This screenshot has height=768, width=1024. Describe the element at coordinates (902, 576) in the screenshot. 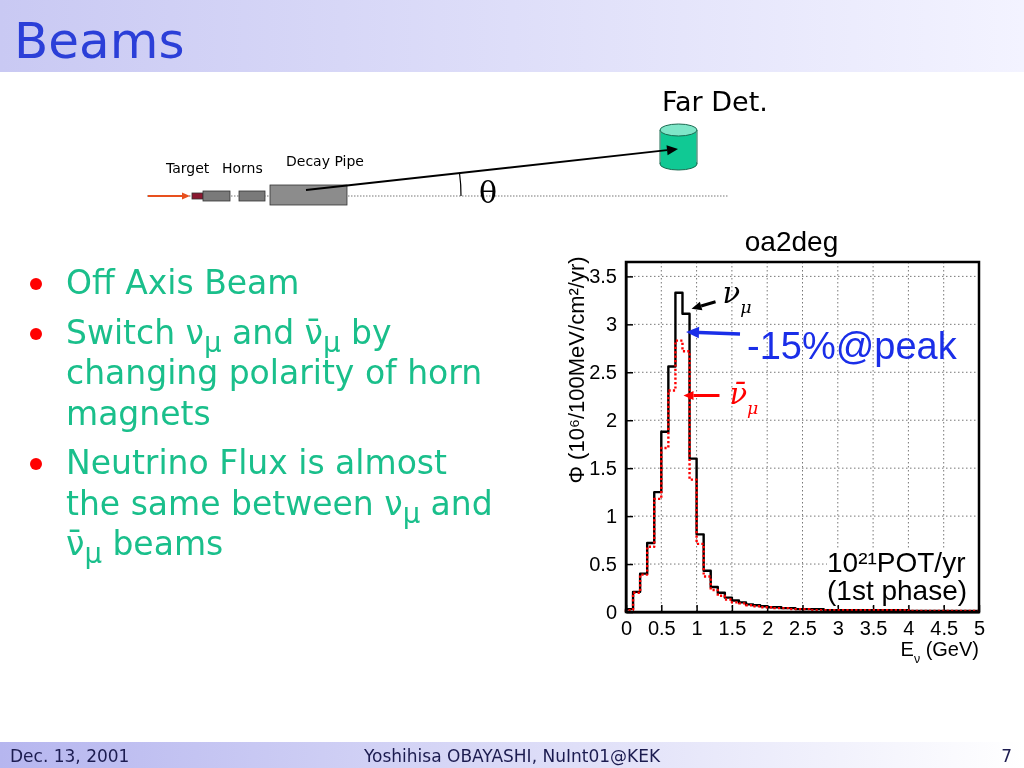

I see `annotation: 10²¹POT/yr (1st phase)` at that location.